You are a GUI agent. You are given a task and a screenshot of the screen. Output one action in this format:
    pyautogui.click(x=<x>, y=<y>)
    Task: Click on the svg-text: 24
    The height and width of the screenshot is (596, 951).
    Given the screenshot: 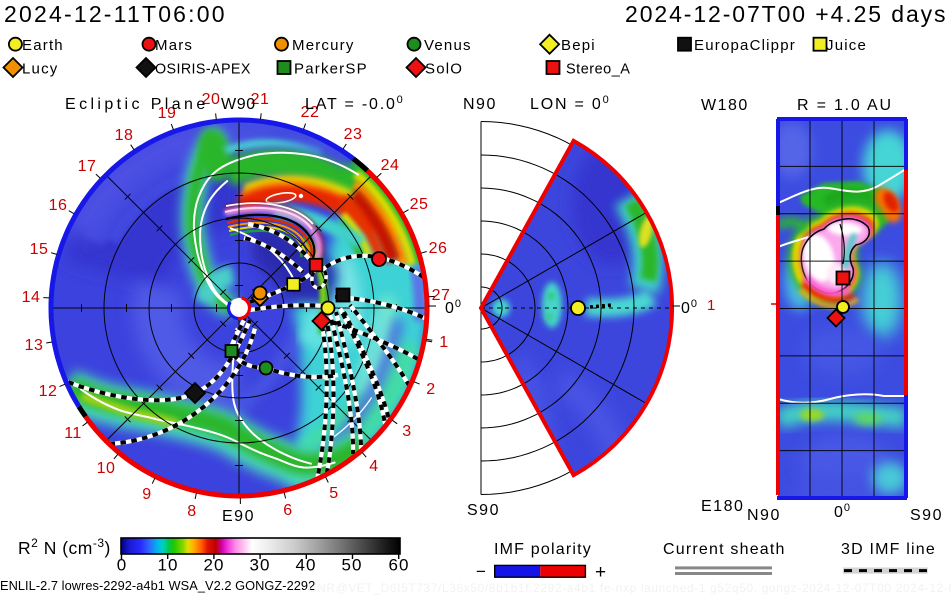 What is the action you would take?
    pyautogui.click(x=390, y=165)
    